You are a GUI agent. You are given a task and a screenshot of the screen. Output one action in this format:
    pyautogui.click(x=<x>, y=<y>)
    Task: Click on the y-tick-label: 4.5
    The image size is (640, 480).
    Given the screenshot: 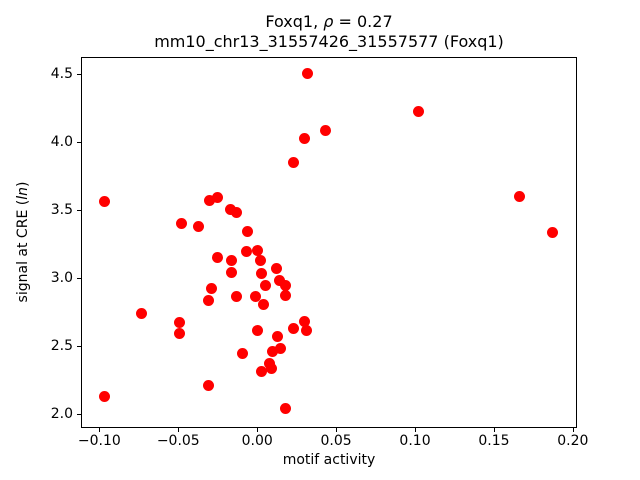 What is the action you would take?
    pyautogui.click(x=61, y=73)
    